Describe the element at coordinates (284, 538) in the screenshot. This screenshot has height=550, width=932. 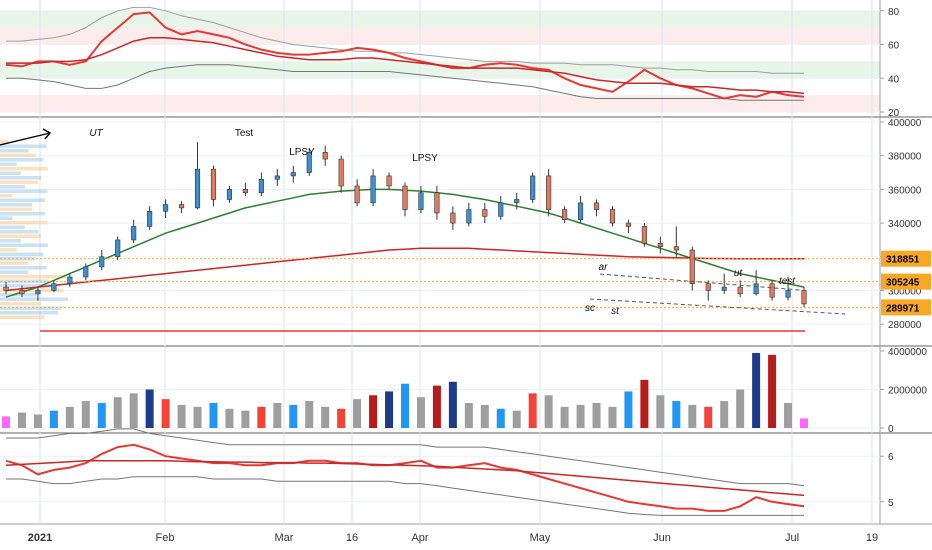
I see `x-tick-label: Mar` at that location.